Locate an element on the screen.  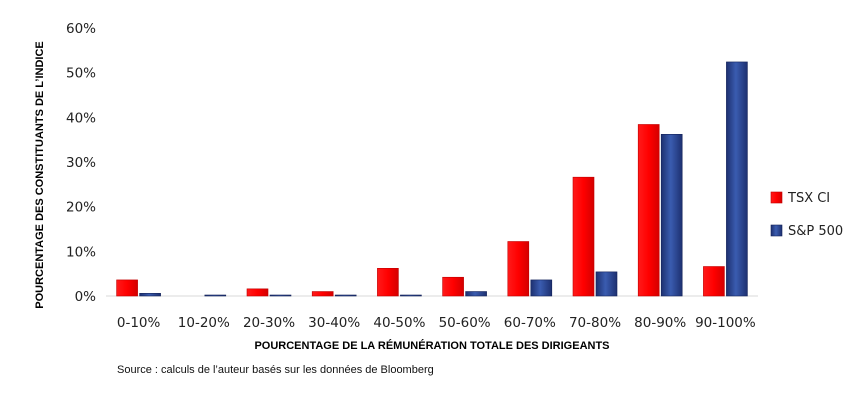
x-tick-label: 30-40% is located at coordinates (334, 323).